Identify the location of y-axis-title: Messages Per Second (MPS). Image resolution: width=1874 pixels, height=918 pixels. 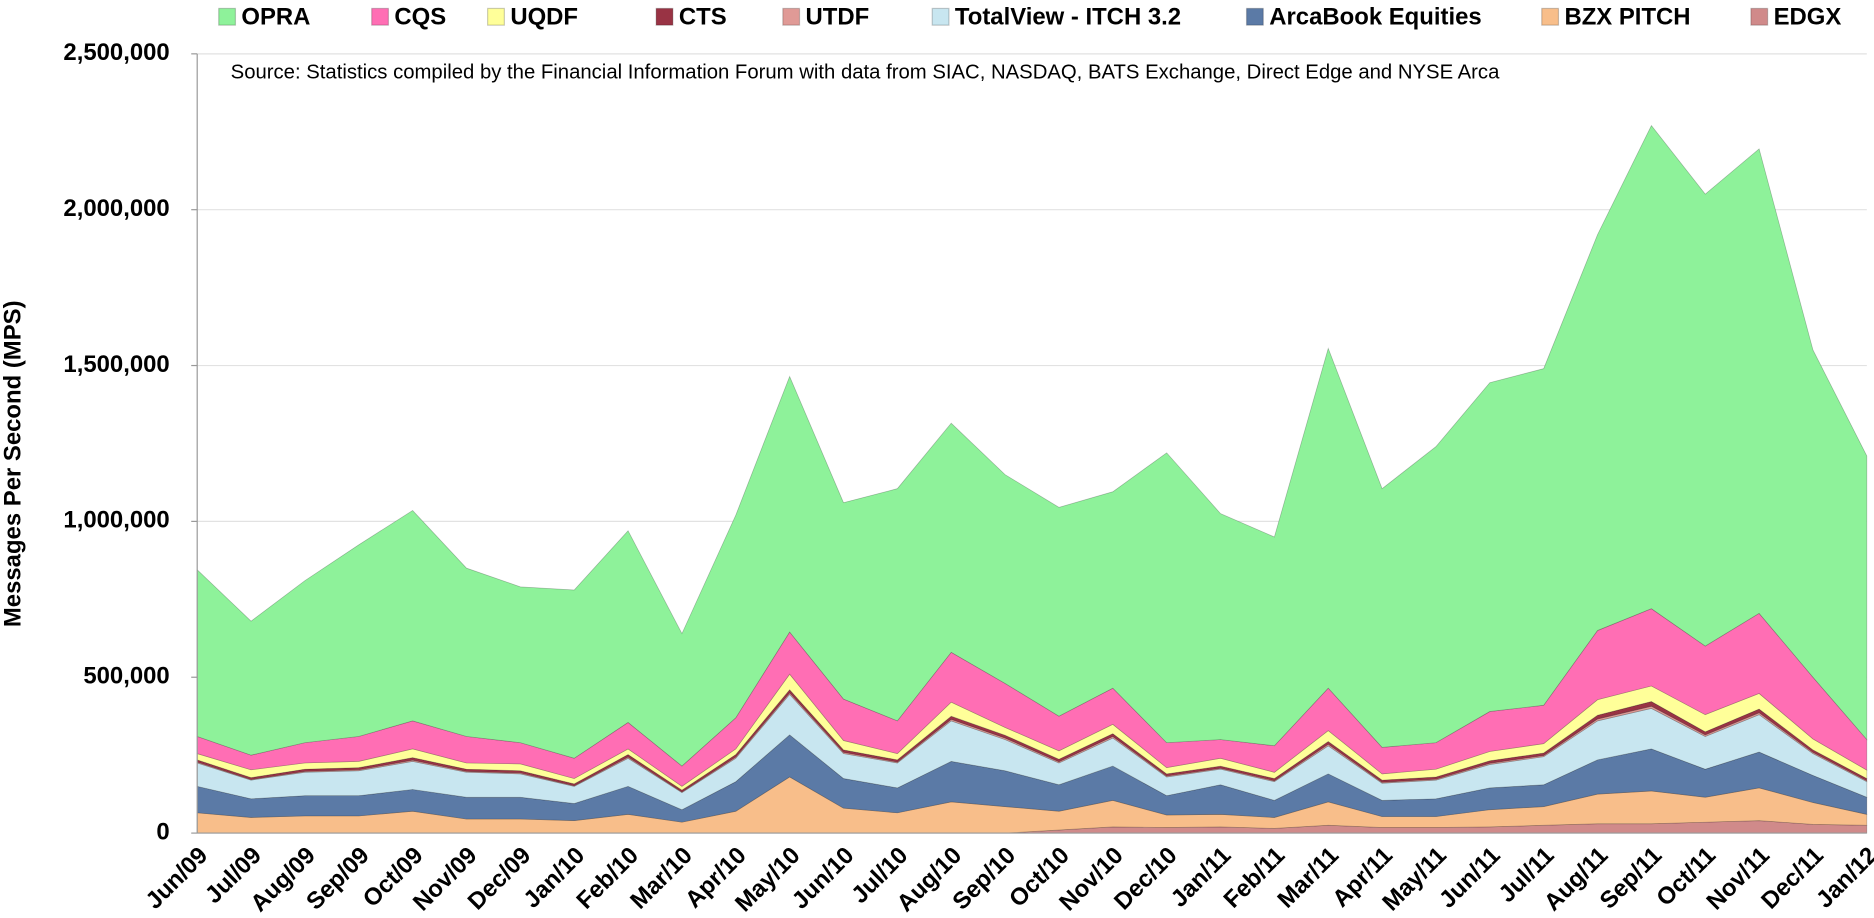
(13, 463).